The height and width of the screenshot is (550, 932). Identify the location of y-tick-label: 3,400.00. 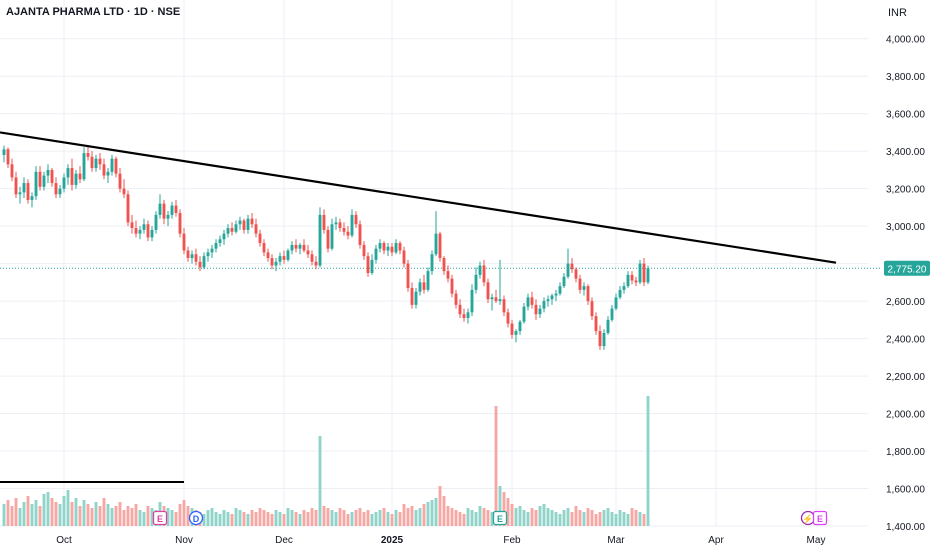
(905, 152).